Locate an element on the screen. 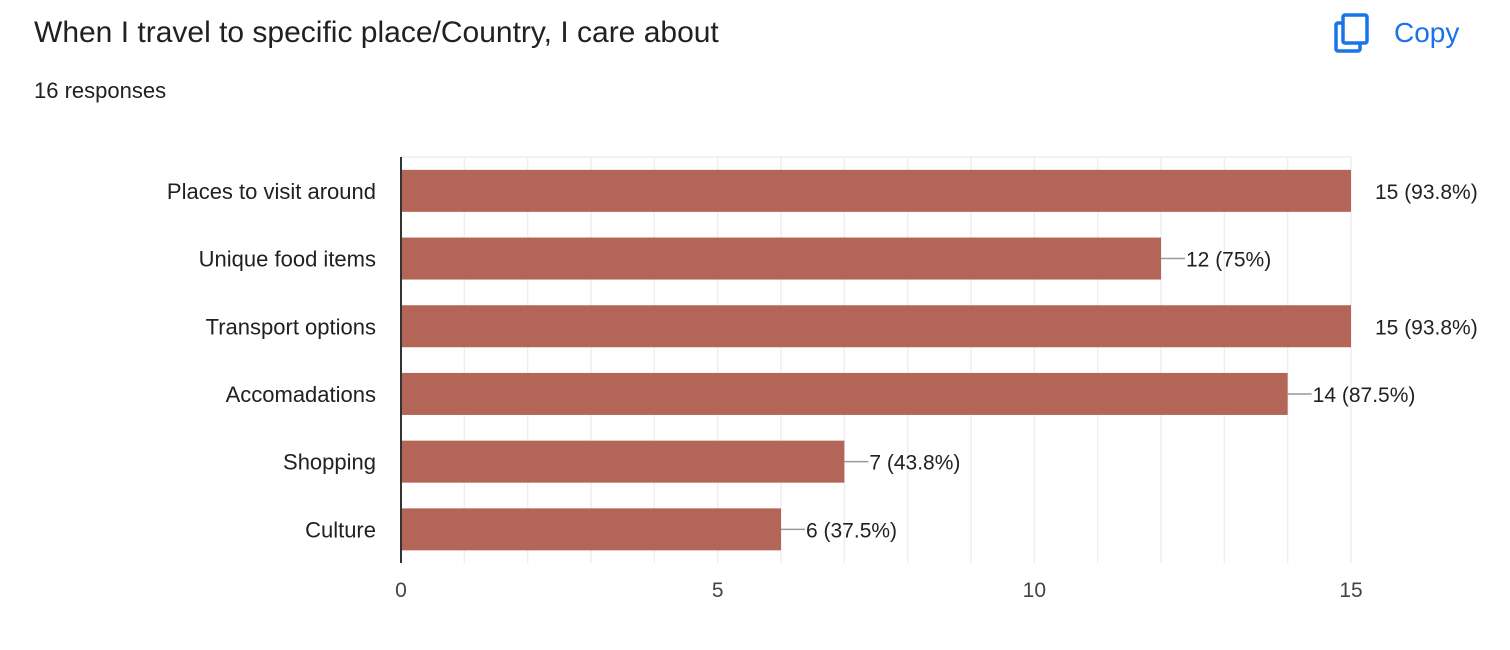 This screenshot has width=1510, height=650. copy-label: Copy is located at coordinates (1427, 32).